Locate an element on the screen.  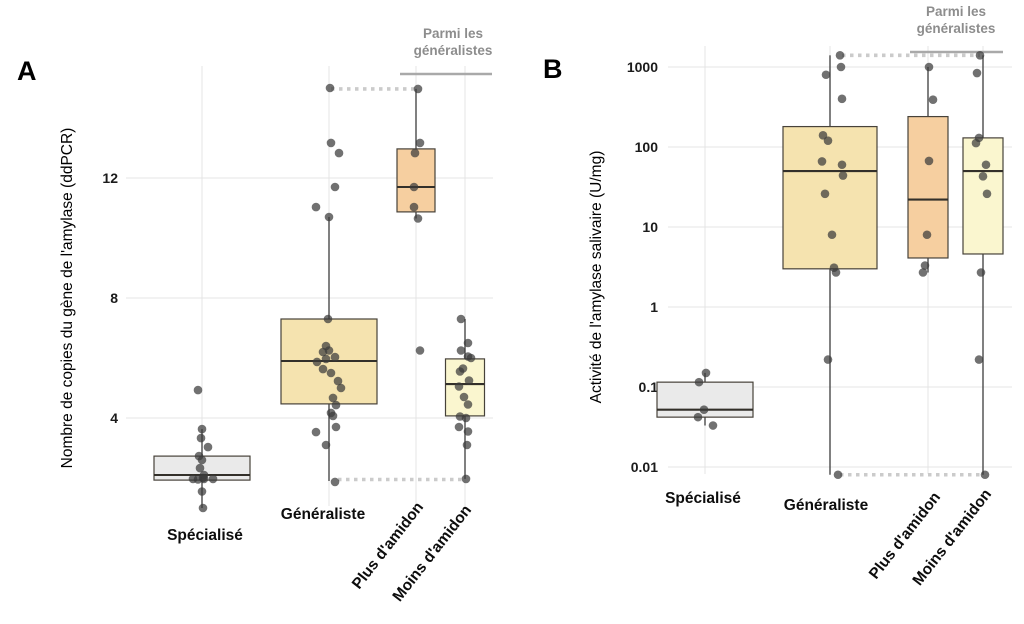
y-tick-label: 1 is located at coordinates (654, 307).